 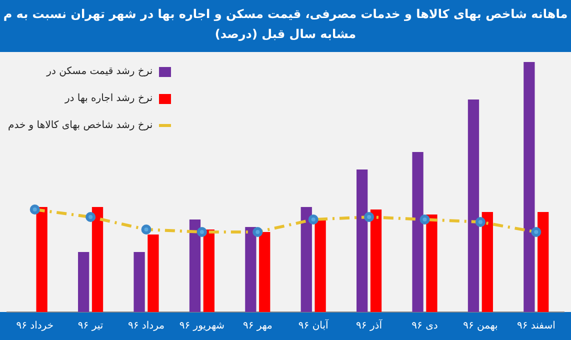 What do you see at coordinates (91, 326) in the screenshot?
I see `x-tick-label: تیر ۹۶` at bounding box center [91, 326].